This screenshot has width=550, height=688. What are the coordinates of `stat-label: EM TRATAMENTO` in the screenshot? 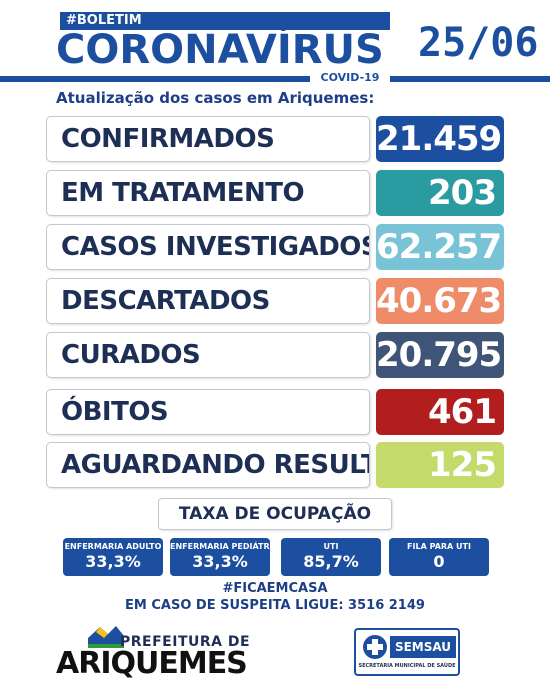 It's located at (208, 193).